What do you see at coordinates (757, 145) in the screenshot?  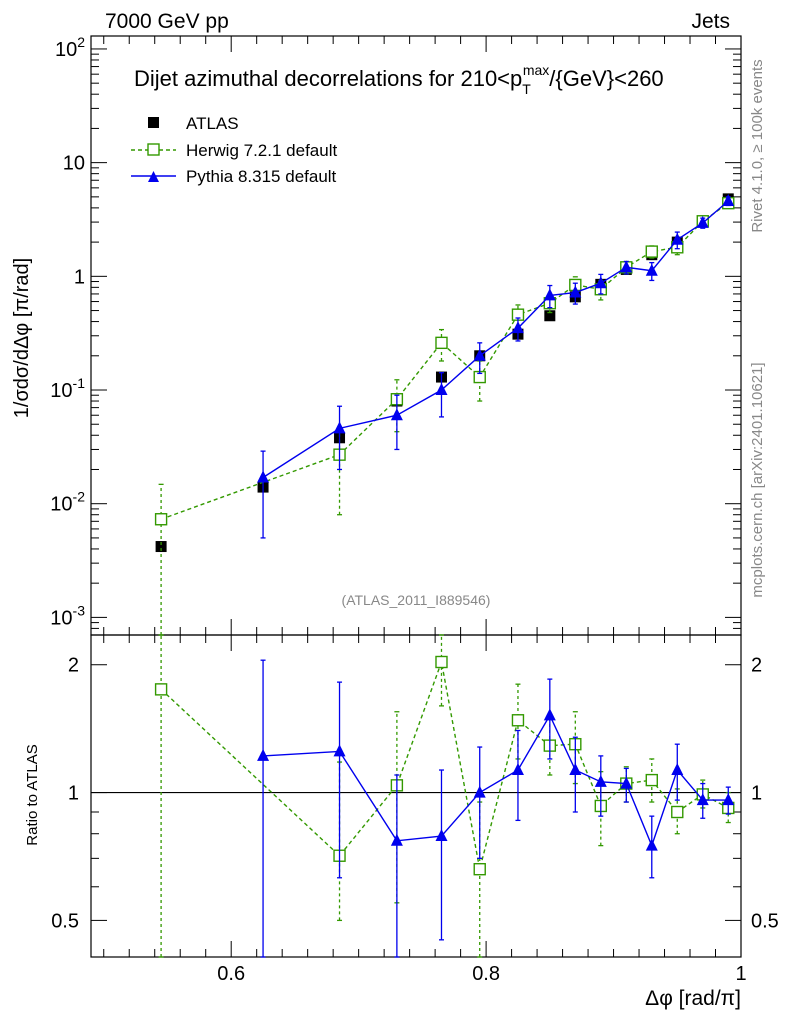 I see `rivet-label: Rivet 4.1.0, ≥ 100k events` at bounding box center [757, 145].